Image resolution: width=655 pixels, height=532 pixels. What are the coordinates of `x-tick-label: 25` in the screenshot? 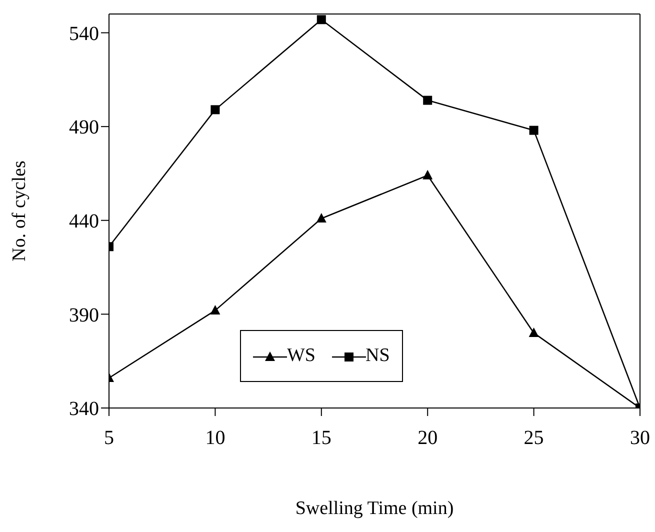 It's located at (534, 438).